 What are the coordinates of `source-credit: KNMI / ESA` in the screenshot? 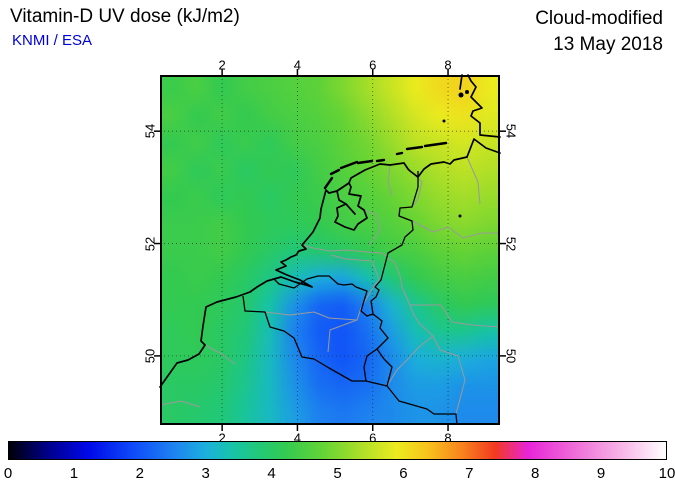 It's located at (52, 40).